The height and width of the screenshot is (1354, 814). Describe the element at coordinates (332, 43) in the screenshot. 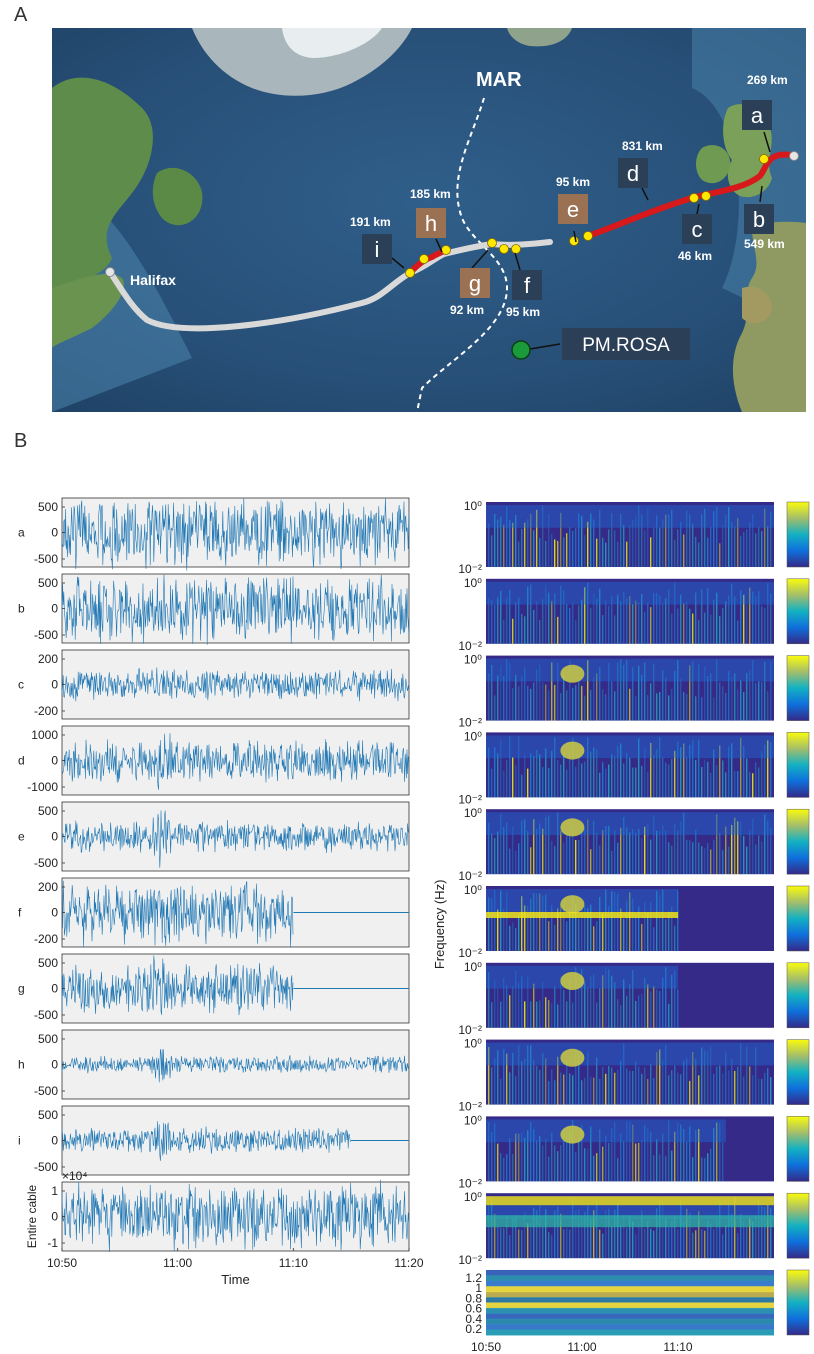

I see `greenland-ice` at that location.